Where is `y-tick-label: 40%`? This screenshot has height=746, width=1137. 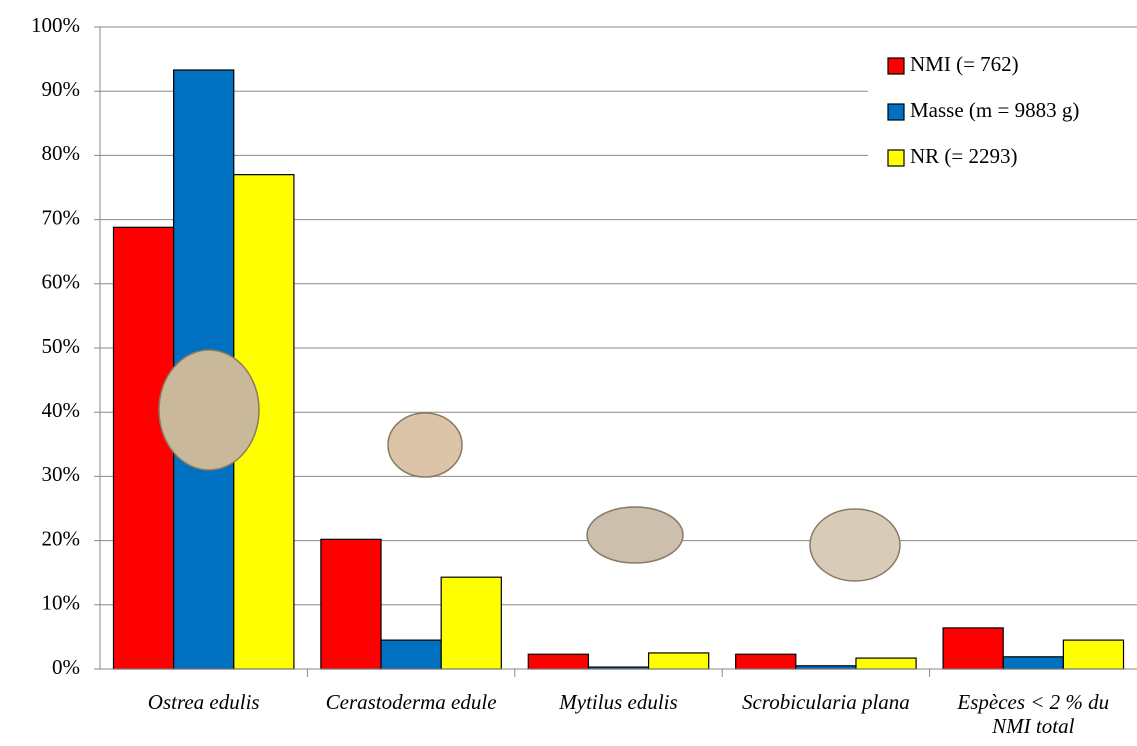 y-tick-label: 40% is located at coordinates (61, 410).